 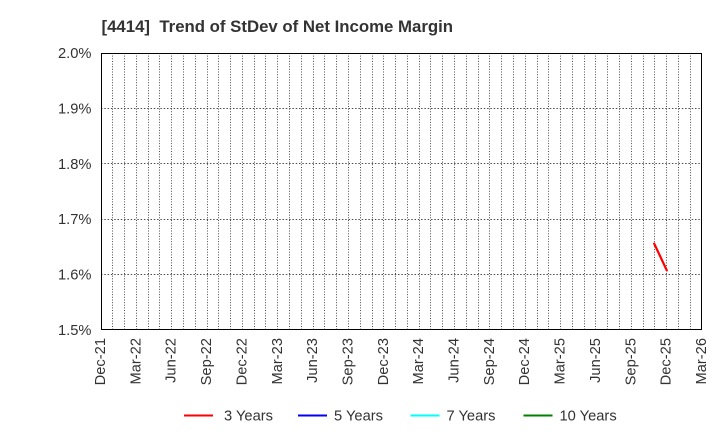 I want to click on svg-text: Mar-26, so click(x=702, y=361).